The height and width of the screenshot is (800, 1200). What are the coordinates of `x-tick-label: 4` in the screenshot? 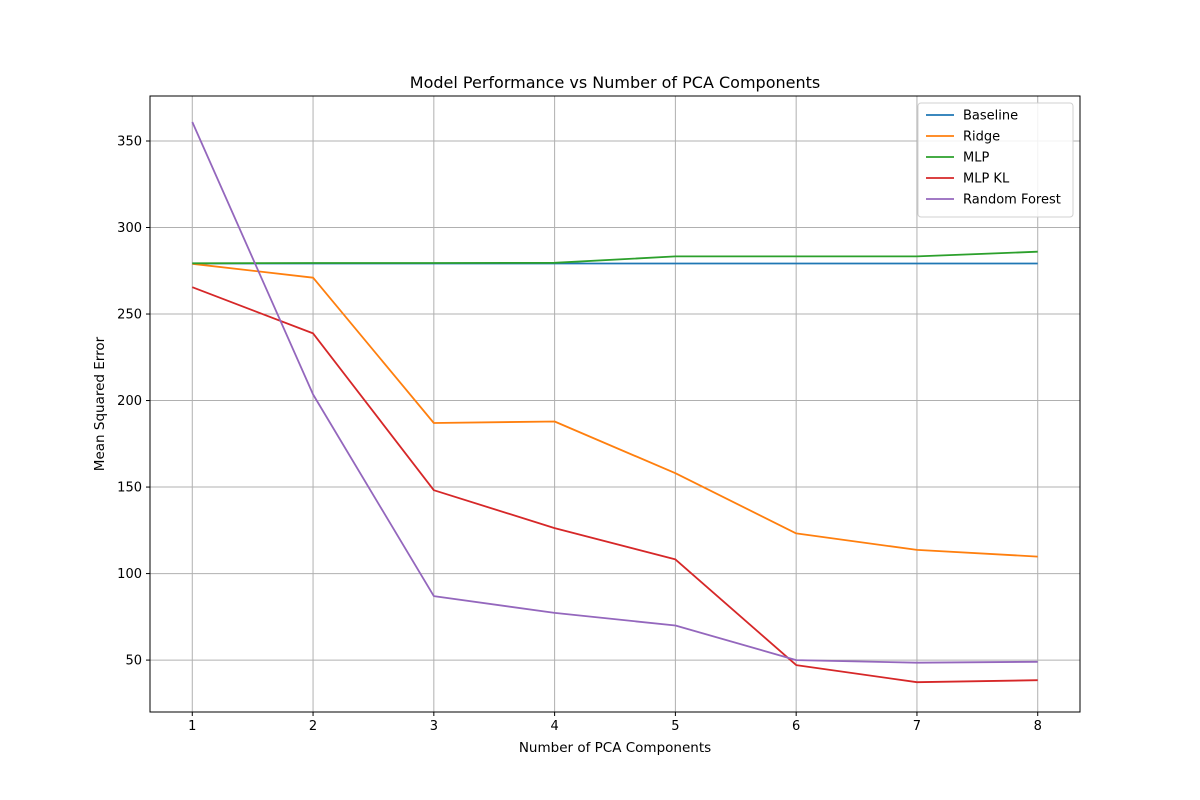 It's located at (554, 726).